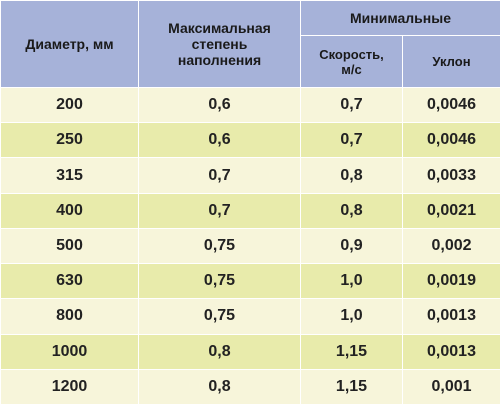 The width and height of the screenshot is (500, 405). What do you see at coordinates (351, 246) in the screenshot?
I see `cell-speed: 0,9` at bounding box center [351, 246].